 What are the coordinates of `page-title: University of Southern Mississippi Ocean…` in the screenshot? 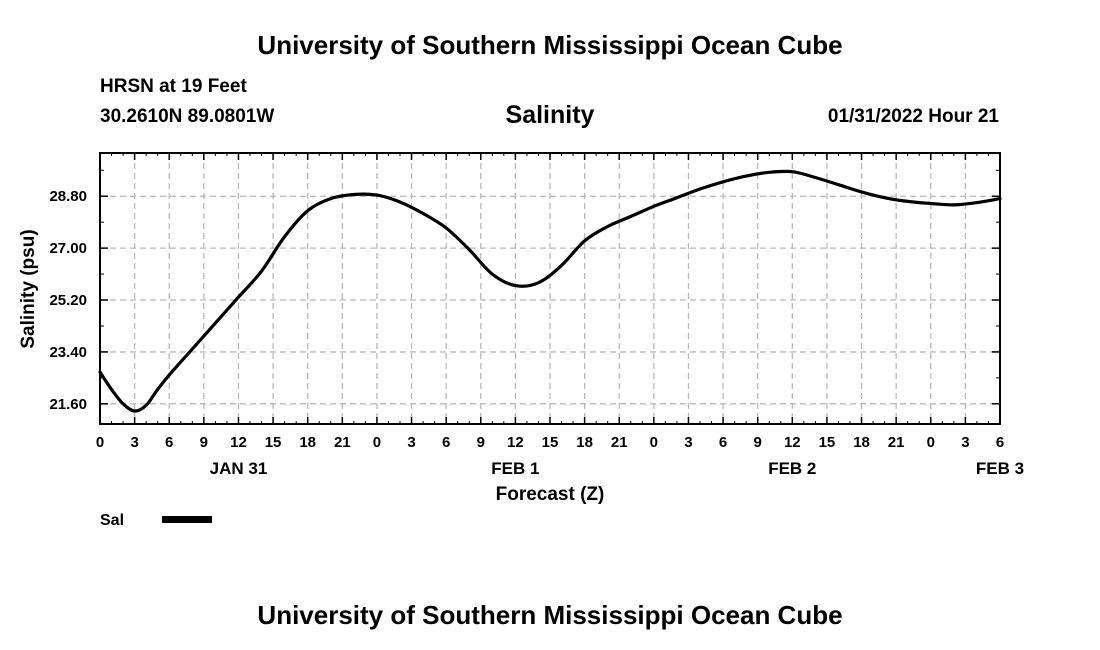 It's located at (550, 45).